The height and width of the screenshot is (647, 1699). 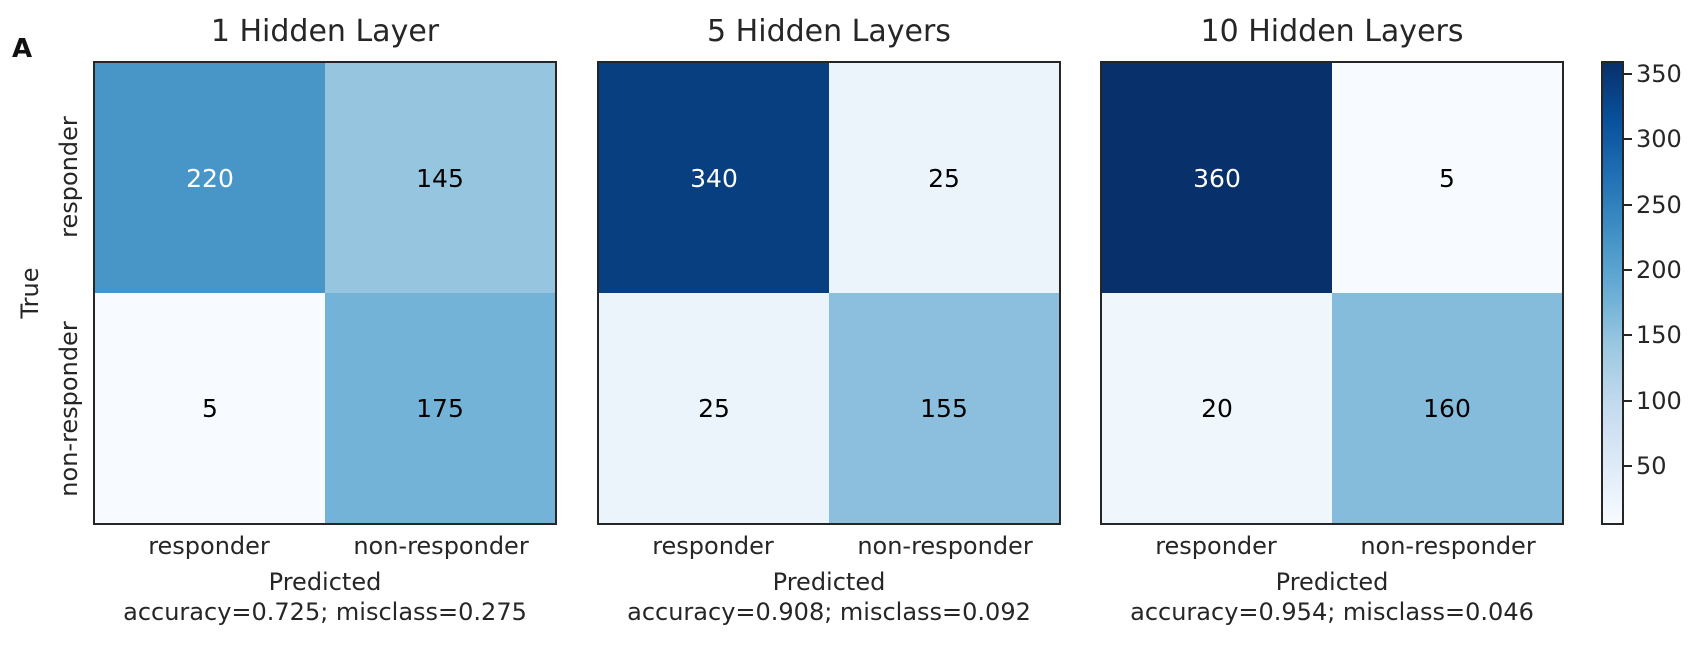 I want to click on y-axis-label: True, so click(x=30, y=293).